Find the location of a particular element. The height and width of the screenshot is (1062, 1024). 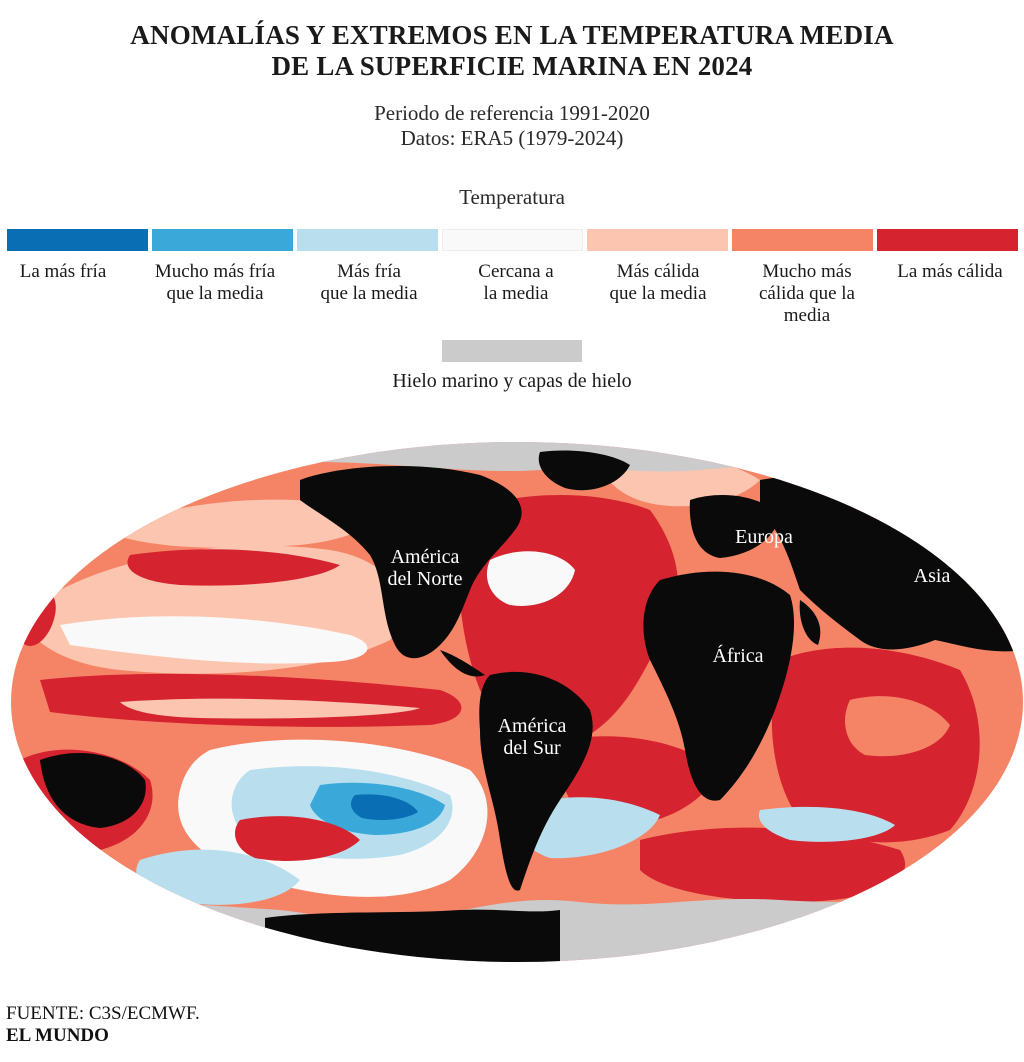

legend-label-much-warmer: Mucho más cálida que la media is located at coordinates (806, 293).